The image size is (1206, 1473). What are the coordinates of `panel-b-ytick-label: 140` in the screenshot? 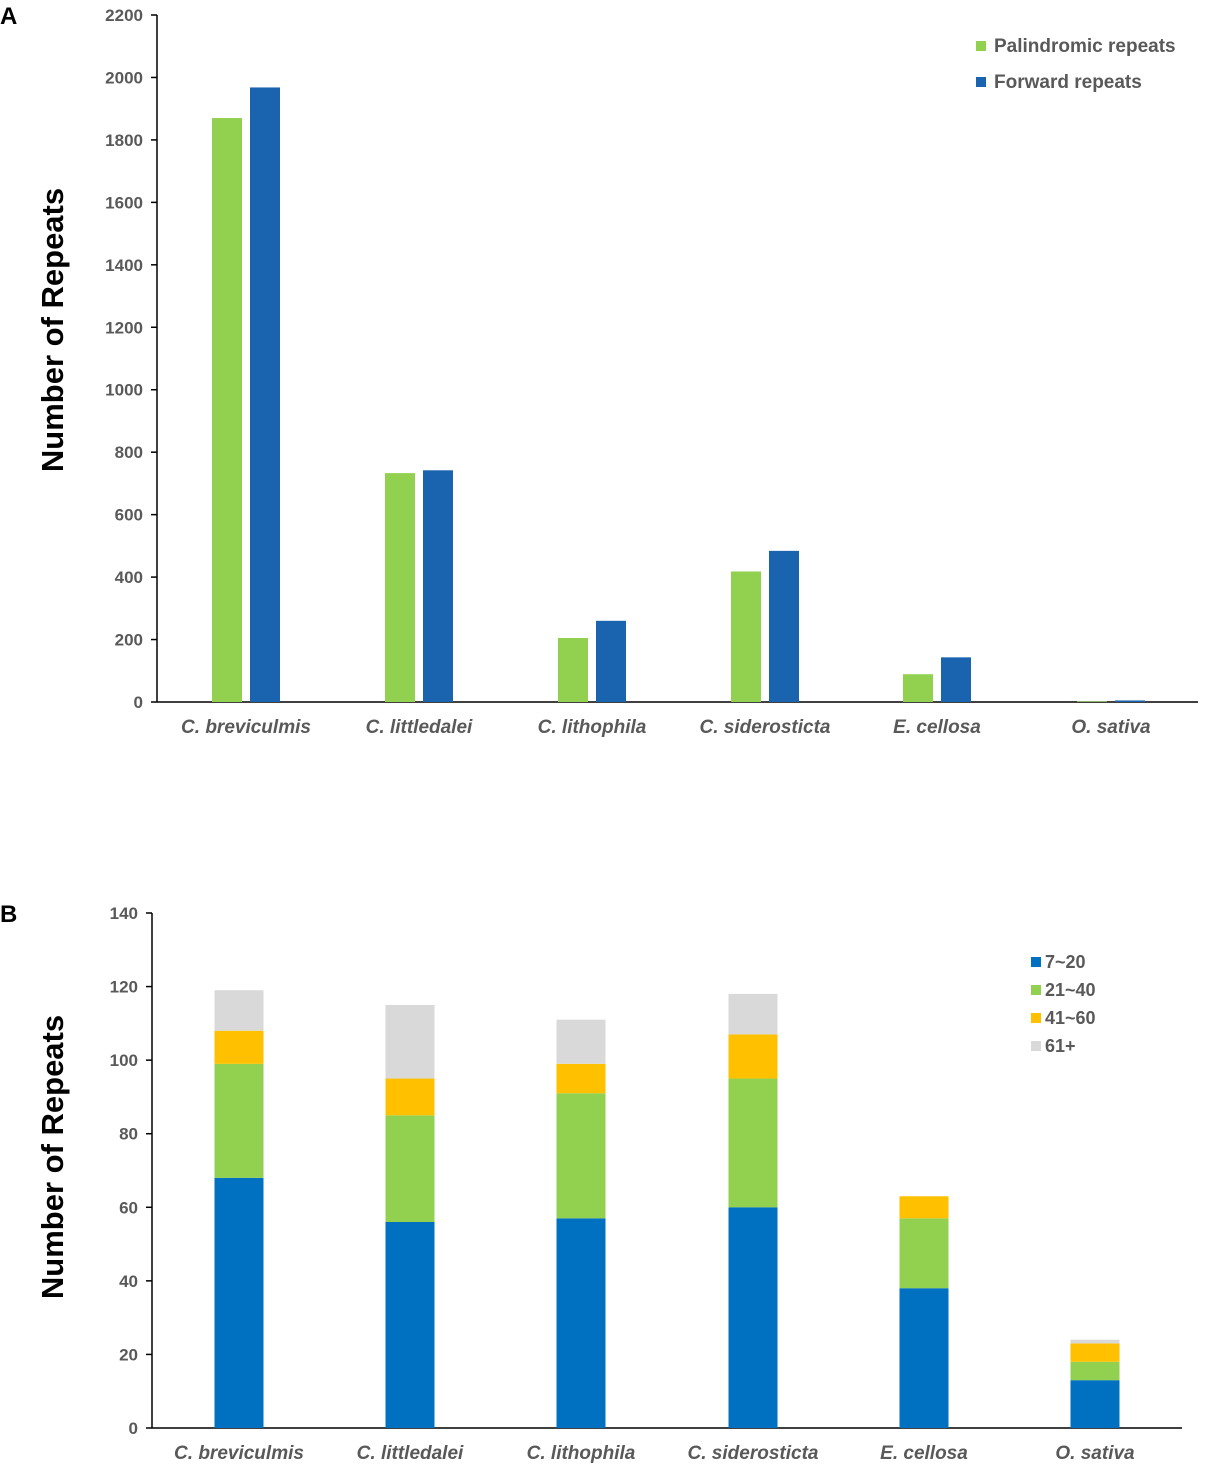 It's located at (124, 913).